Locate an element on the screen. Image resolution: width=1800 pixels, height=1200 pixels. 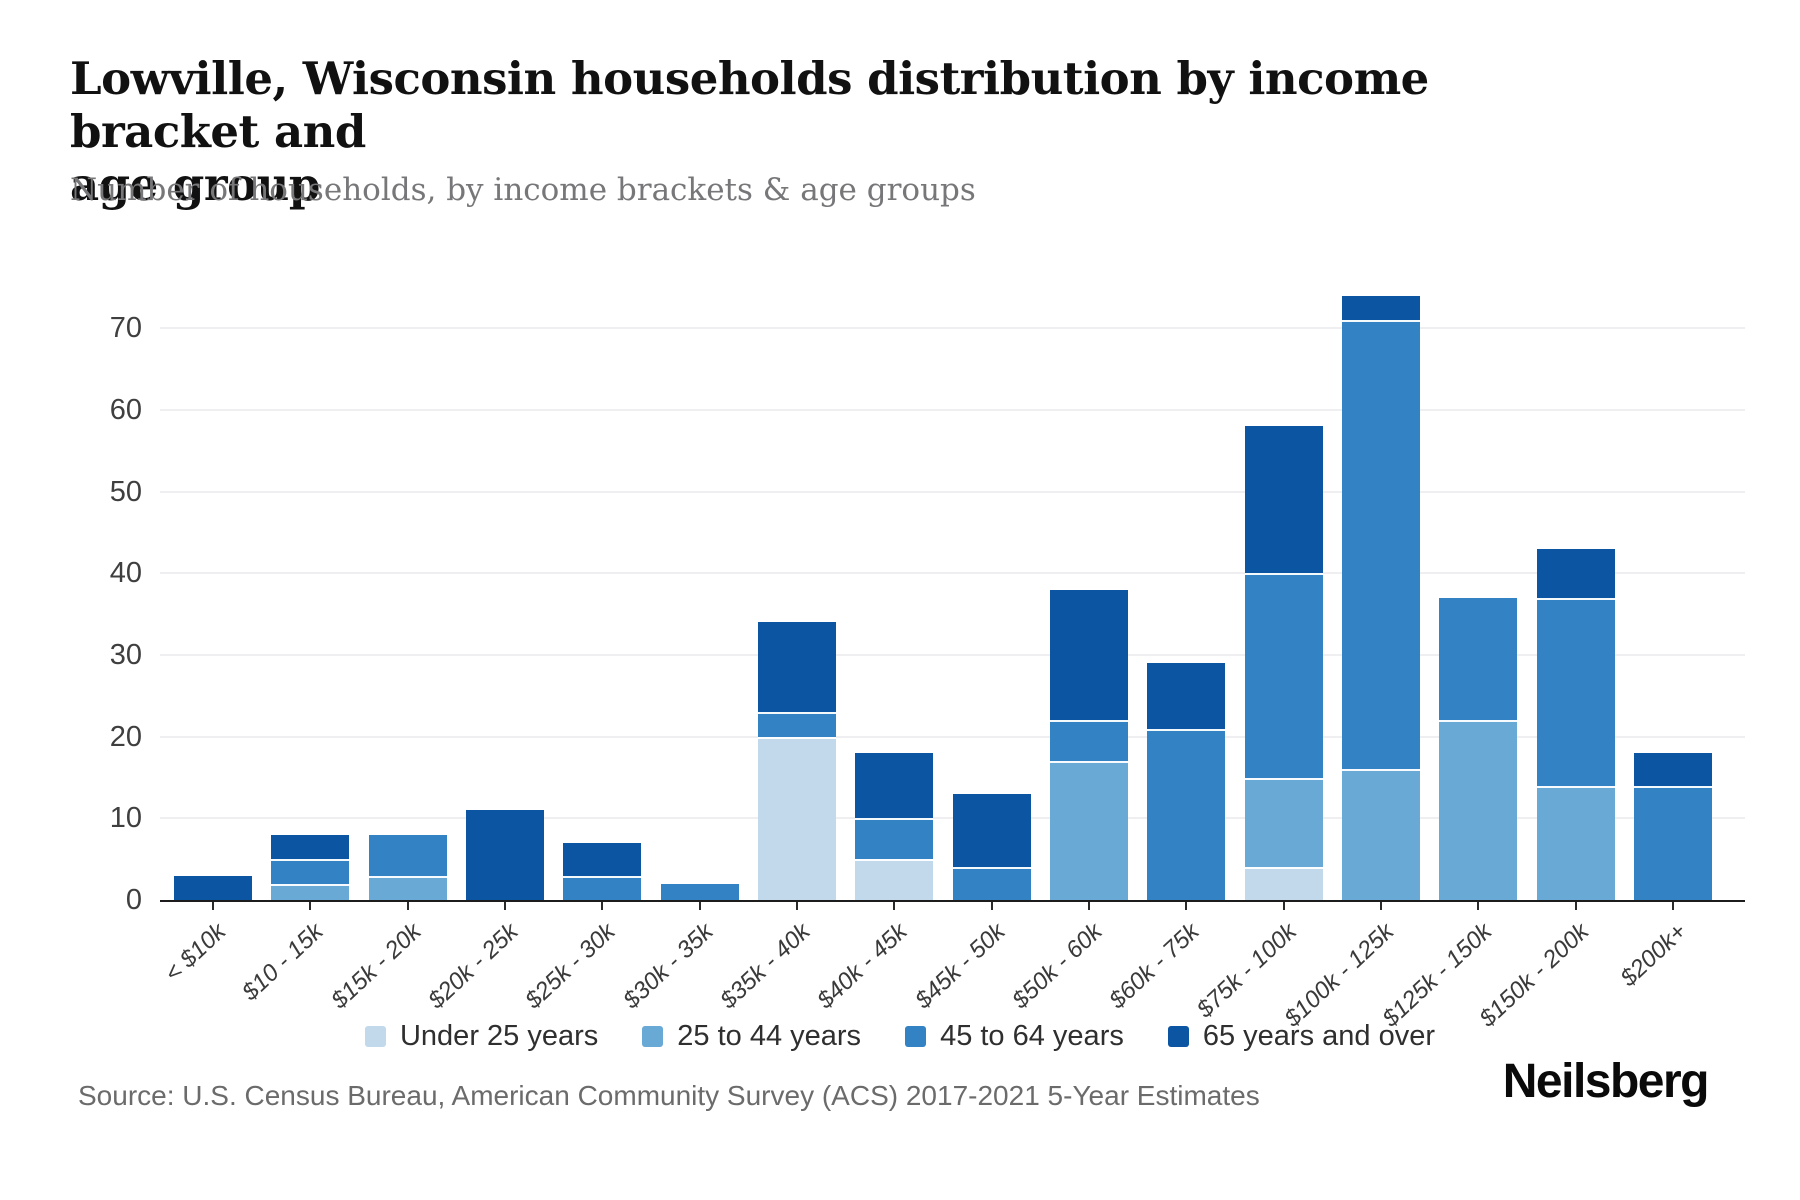
y-axis-tick-label: 50 is located at coordinates (125, 491).